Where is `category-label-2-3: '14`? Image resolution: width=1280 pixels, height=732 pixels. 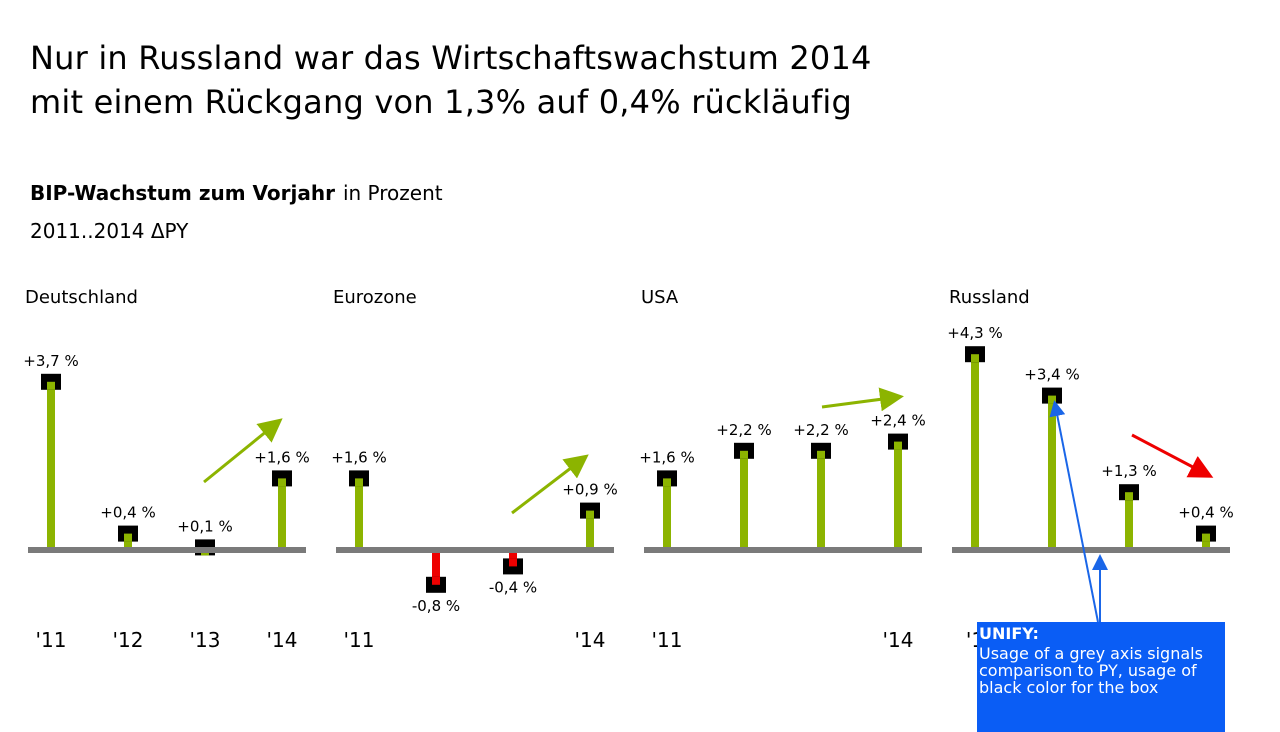 category-label-2-3: '14 is located at coordinates (898, 640).